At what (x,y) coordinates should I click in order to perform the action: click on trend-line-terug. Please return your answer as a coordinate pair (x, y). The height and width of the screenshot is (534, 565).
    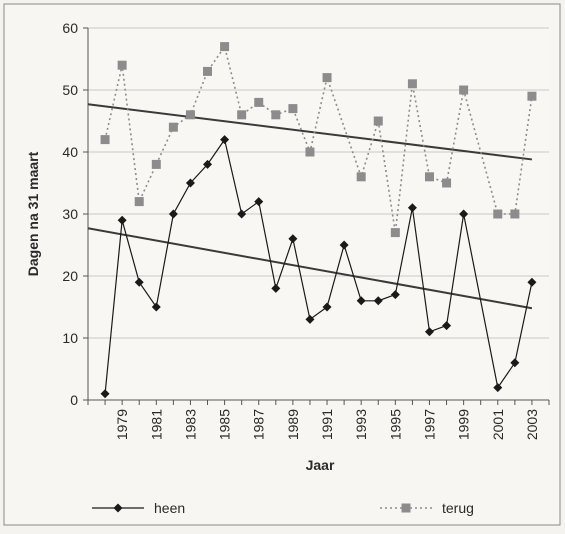
    Looking at the image, I should click on (310, 132).